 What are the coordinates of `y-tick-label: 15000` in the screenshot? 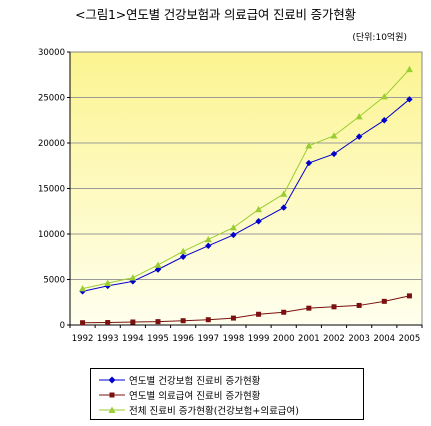 It's located at (51, 190).